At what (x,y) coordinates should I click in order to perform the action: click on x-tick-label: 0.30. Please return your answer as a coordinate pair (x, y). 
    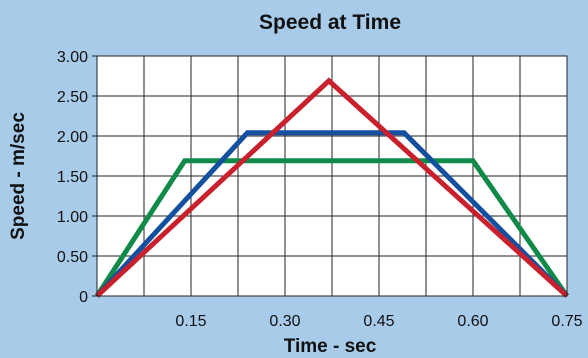
    Looking at the image, I should click on (284, 321).